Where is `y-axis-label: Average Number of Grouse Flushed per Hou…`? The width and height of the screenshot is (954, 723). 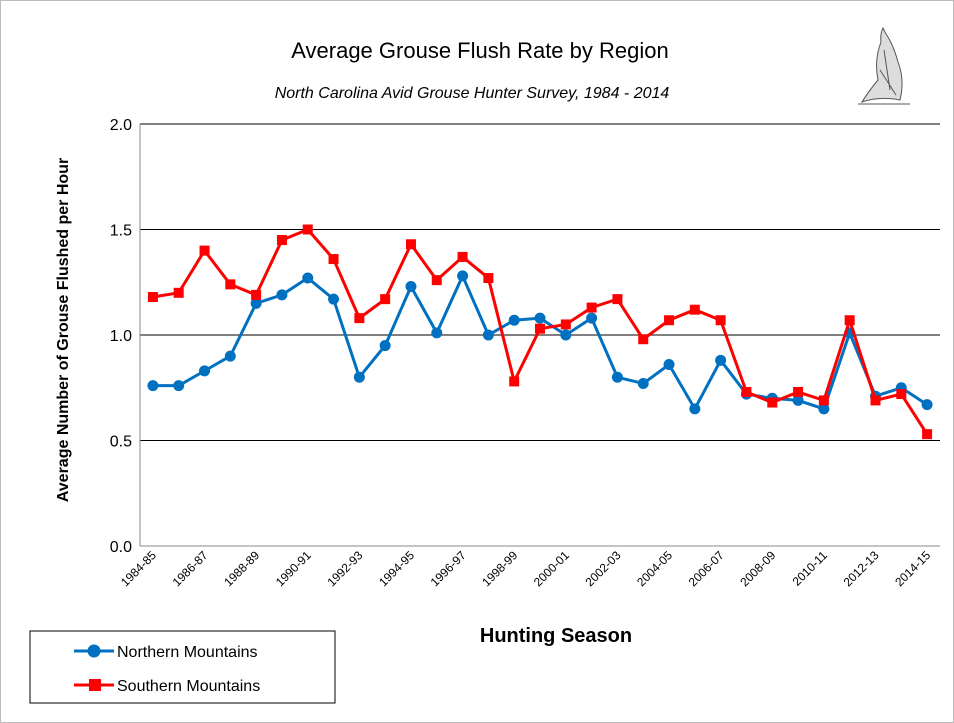 y-axis-label: Average Number of Grouse Flushed per Hou… is located at coordinates (63, 330).